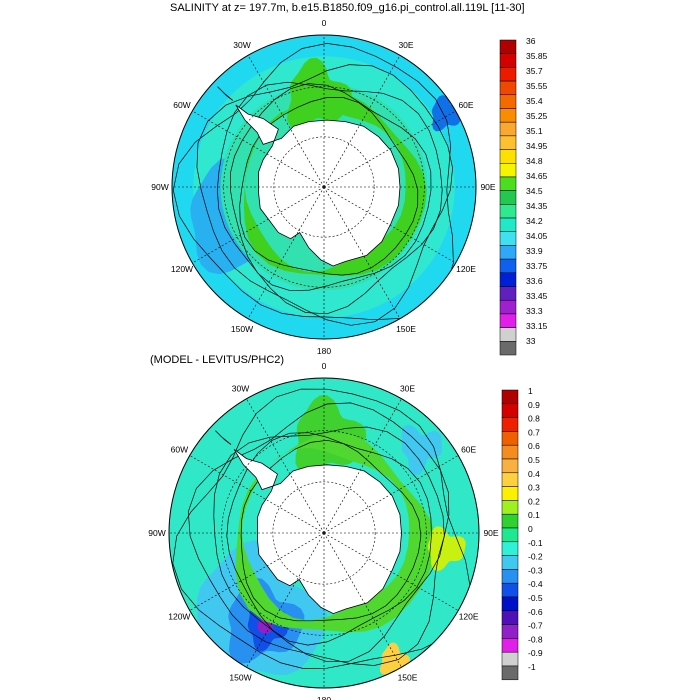 The width and height of the screenshot is (700, 700). What do you see at coordinates (535, 557) in the screenshot?
I see `colorbar-label: -0.2` at bounding box center [535, 557].